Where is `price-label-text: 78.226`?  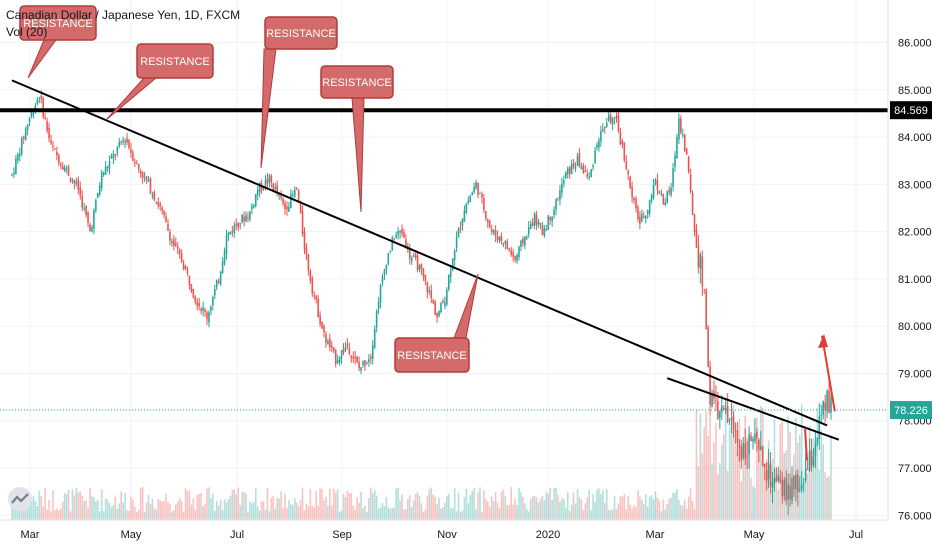
price-label-text: 78.226 is located at coordinates (911, 411).